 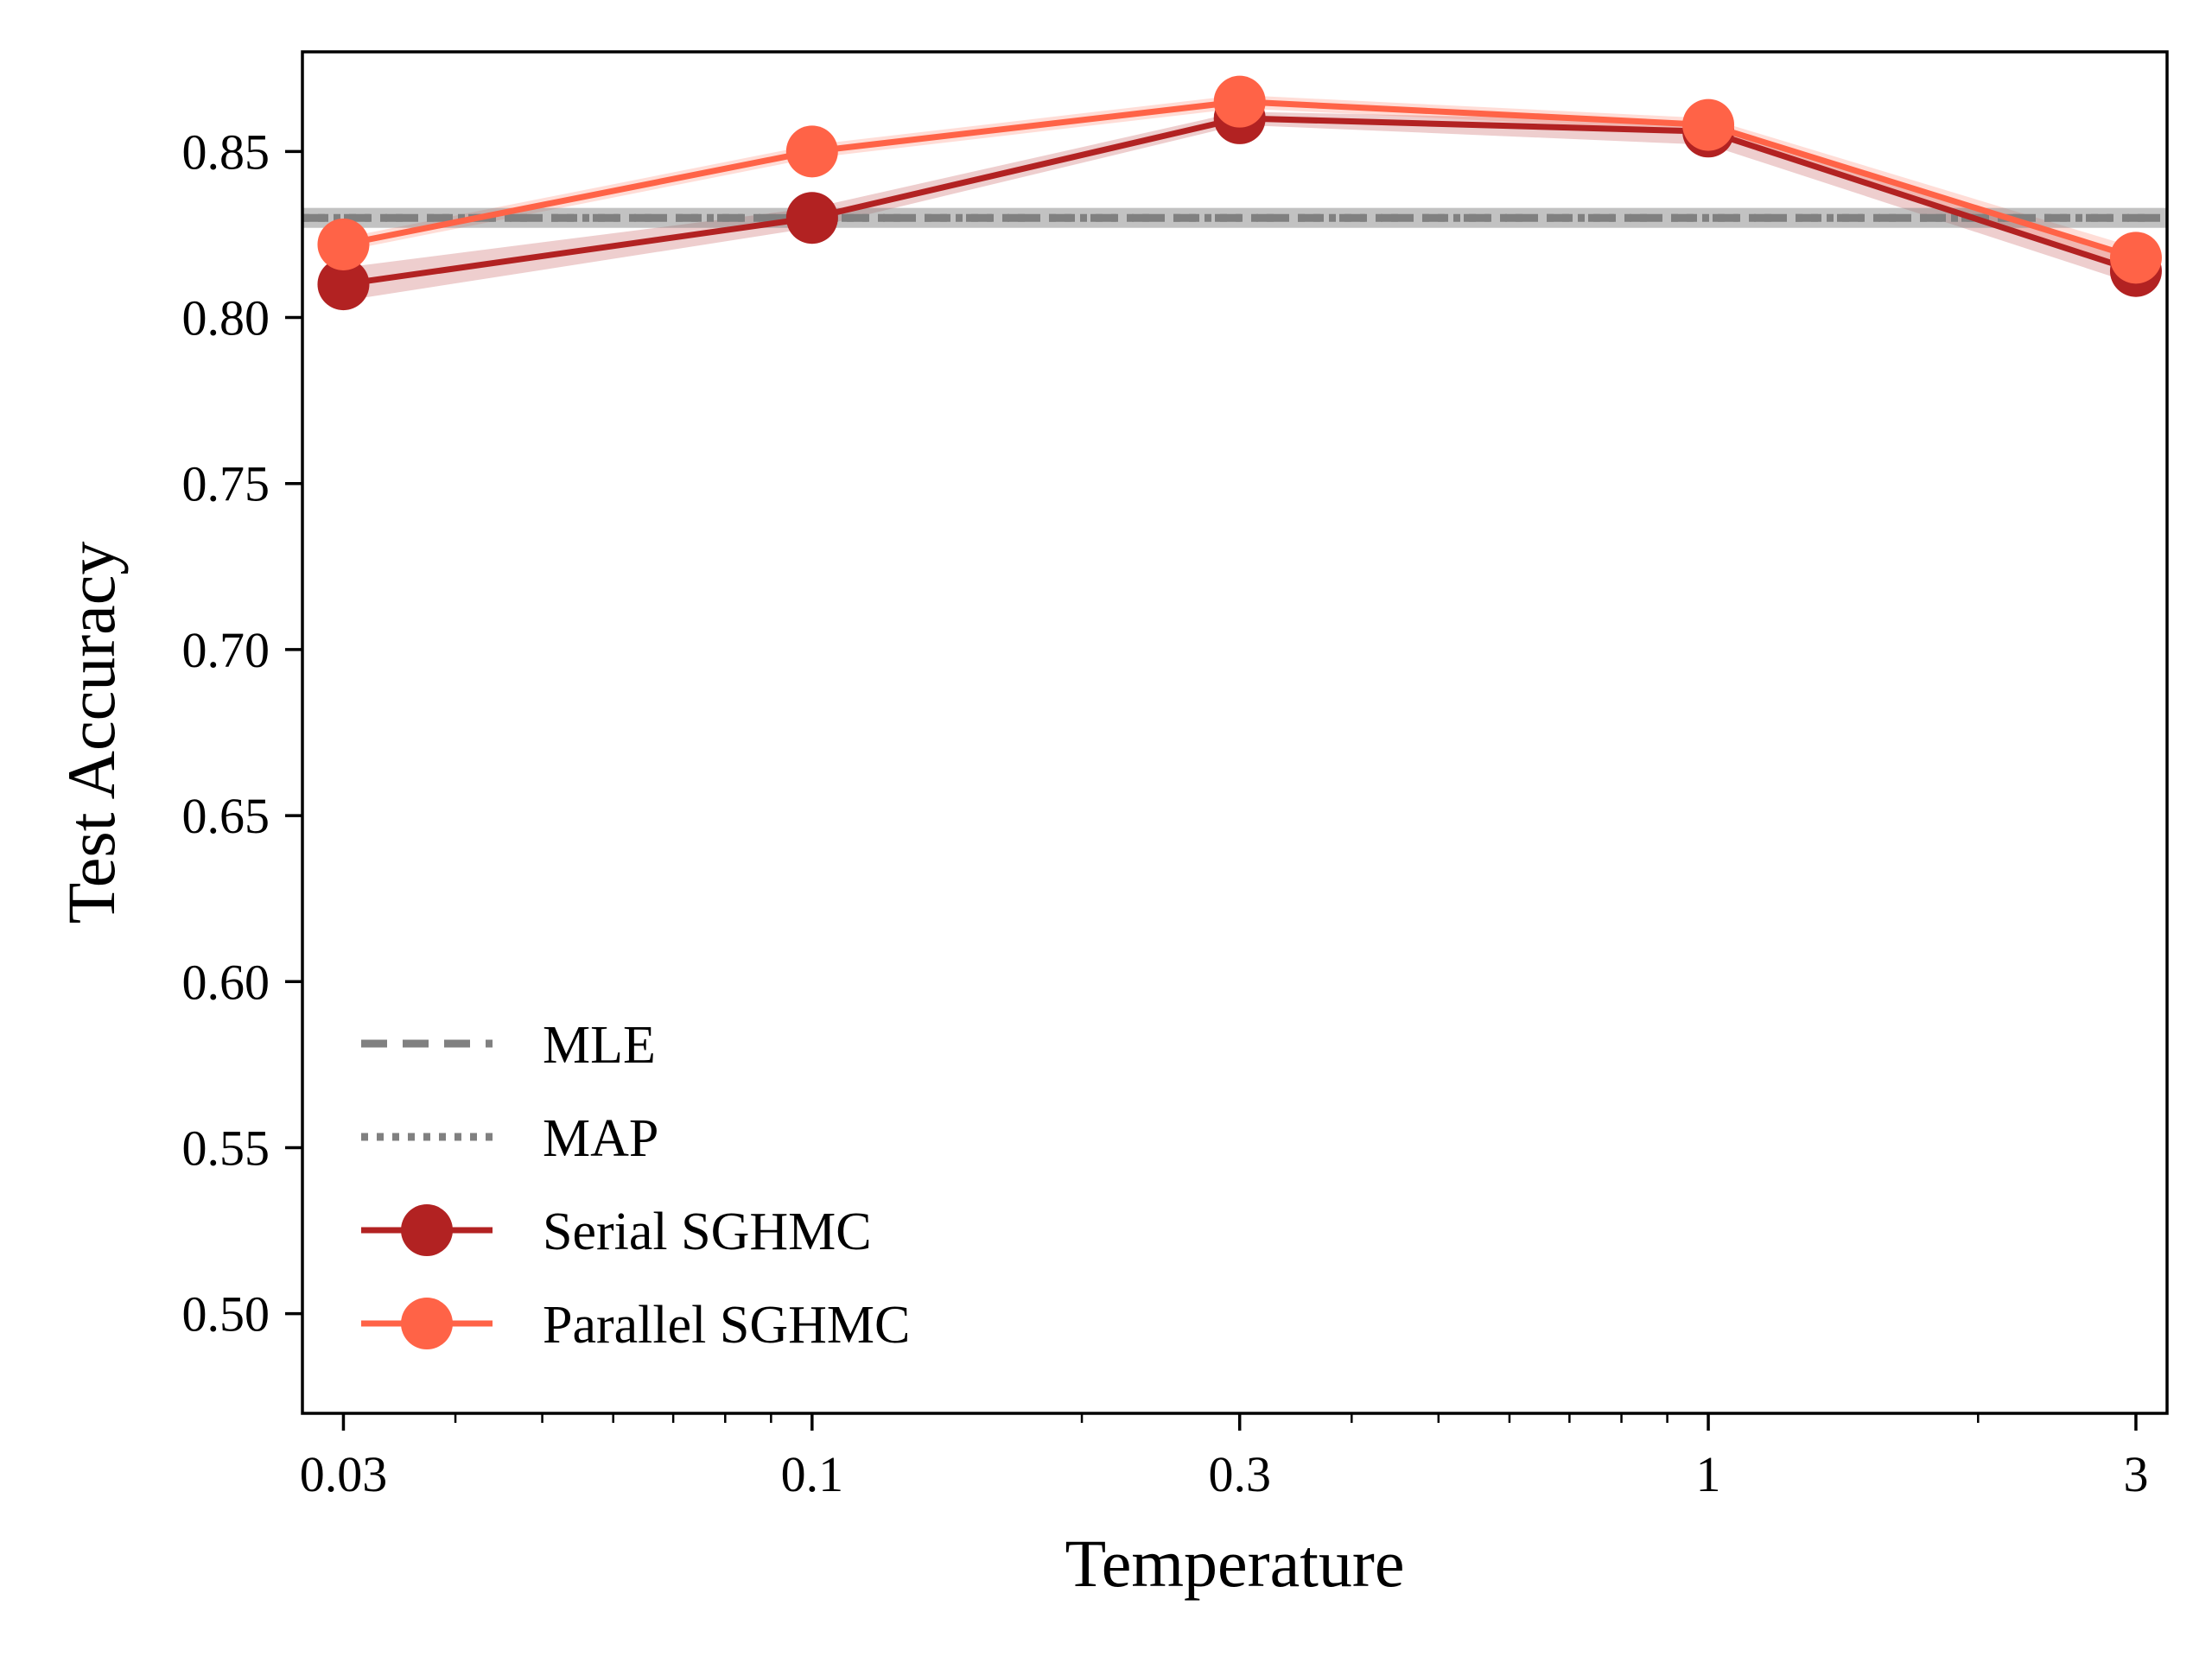 I want to click on legend-label-parallel-sghmc: Parallel SGHMC, so click(x=726, y=1326).